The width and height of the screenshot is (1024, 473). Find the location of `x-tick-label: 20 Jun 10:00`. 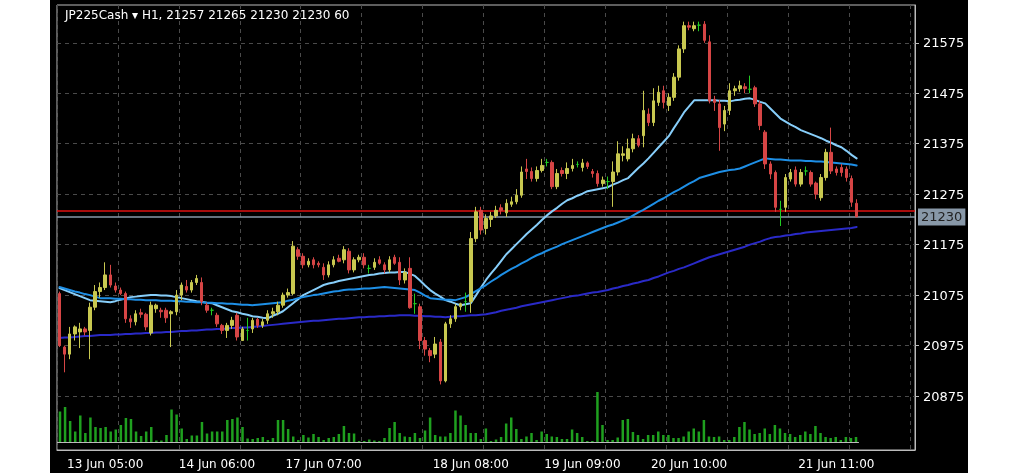

x-tick-label: 20 Jun 10:00 is located at coordinates (689, 464).